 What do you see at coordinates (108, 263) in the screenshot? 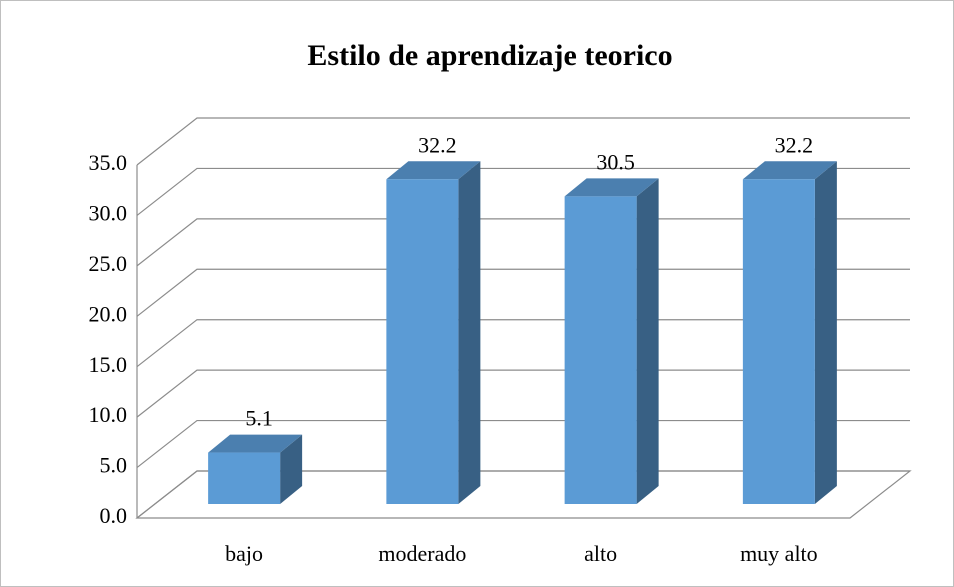
I see `y-tick-label: 25.0` at bounding box center [108, 263].